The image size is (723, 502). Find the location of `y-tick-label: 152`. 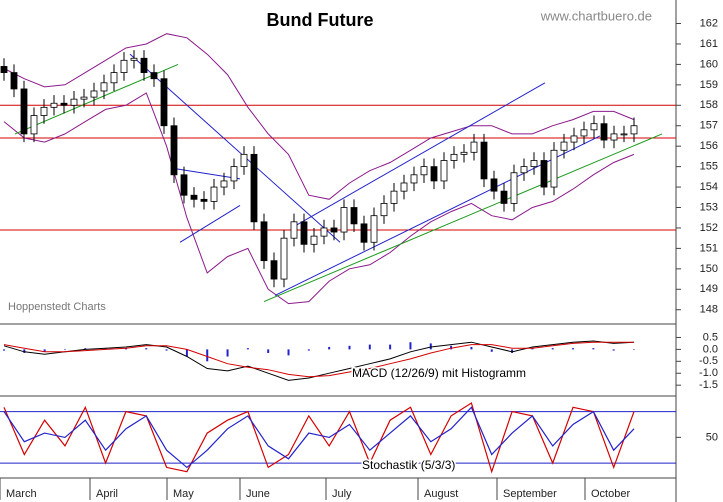

y-tick-label: 152 is located at coordinates (709, 228).